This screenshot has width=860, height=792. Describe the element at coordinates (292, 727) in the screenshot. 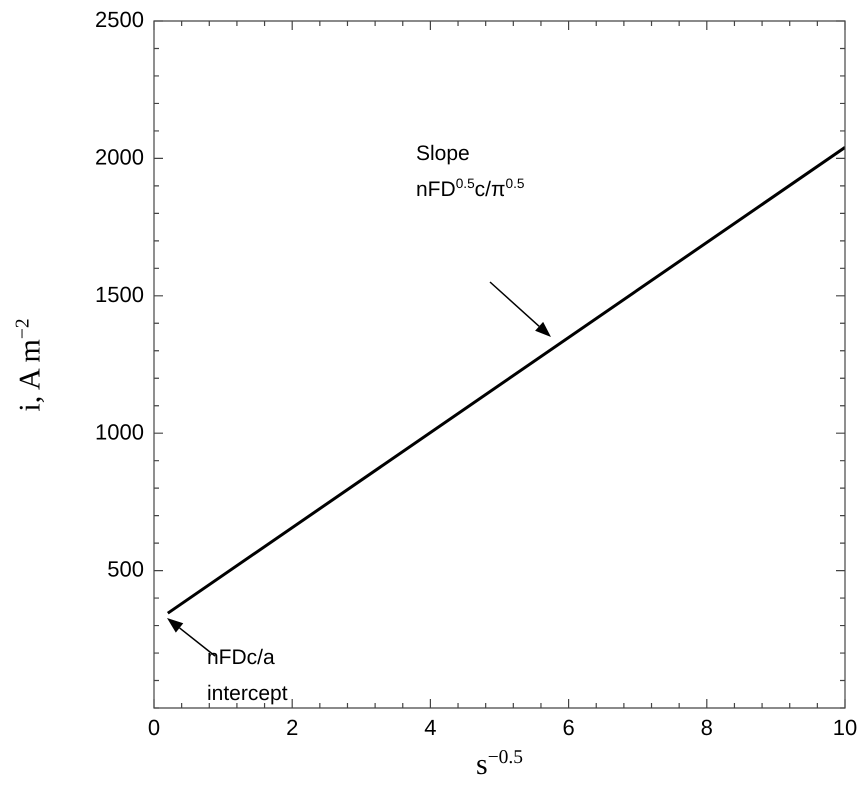

I see `x-tick-label: 2` at that location.